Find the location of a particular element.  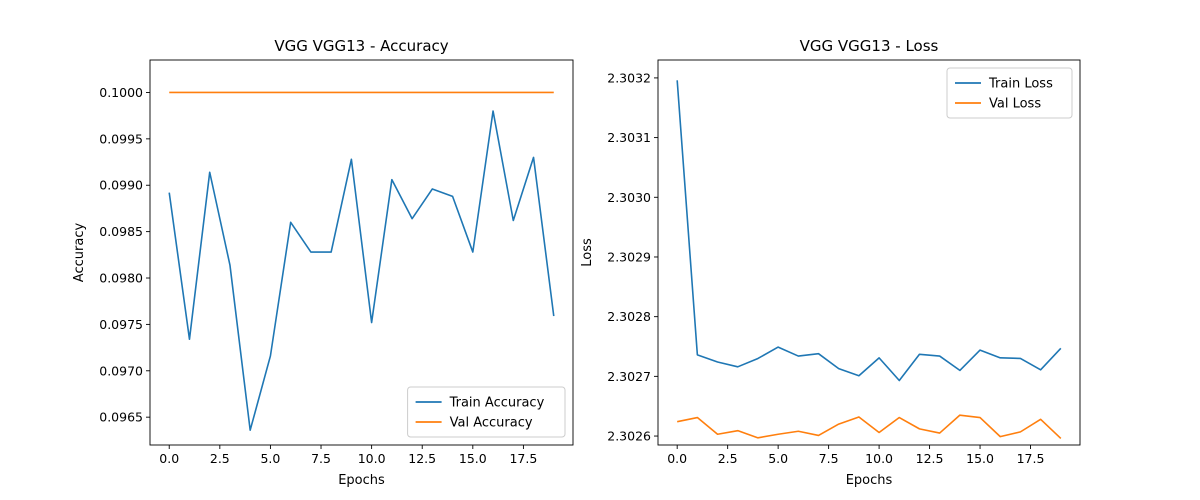

y-tick-label: 2.3032 is located at coordinates (629, 77).